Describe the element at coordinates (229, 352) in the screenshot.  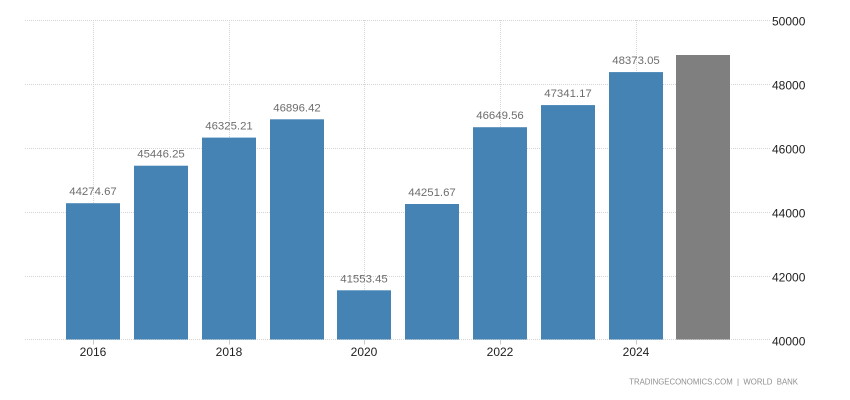
I see `svg-text: 2018` at that location.